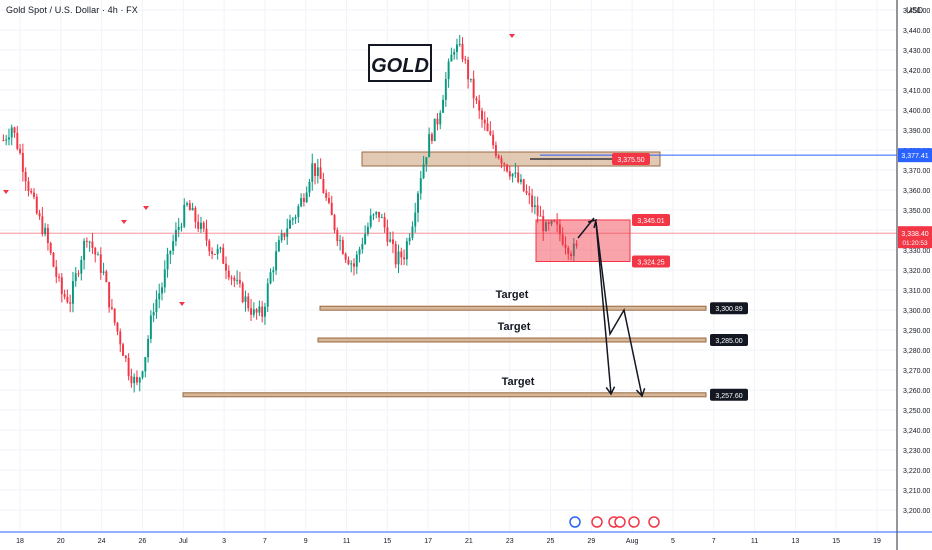  I want to click on y-tick-label: 3,390.00, so click(916, 131).